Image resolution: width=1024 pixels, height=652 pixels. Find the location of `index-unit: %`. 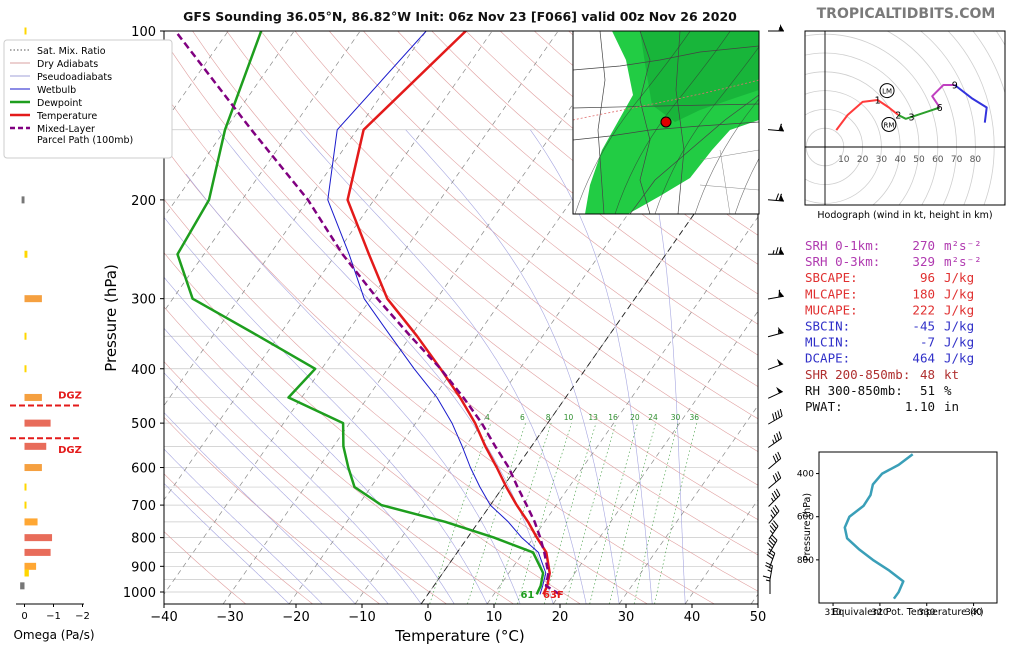

index-unit: % is located at coordinates (948, 390).